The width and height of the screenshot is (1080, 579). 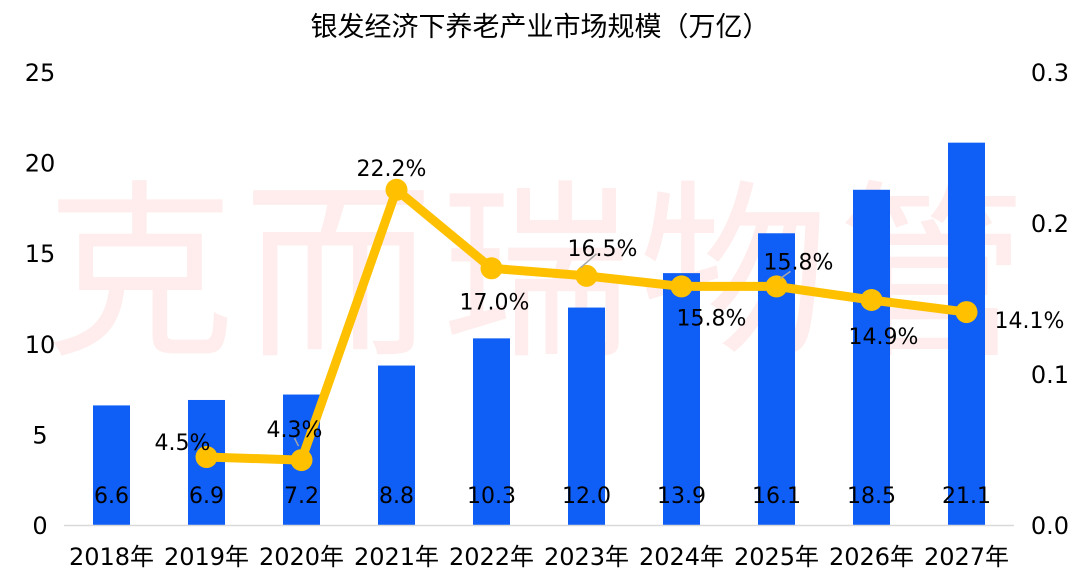 What do you see at coordinates (206, 557) in the screenshot?
I see `x-tick-label: 2019年` at bounding box center [206, 557].